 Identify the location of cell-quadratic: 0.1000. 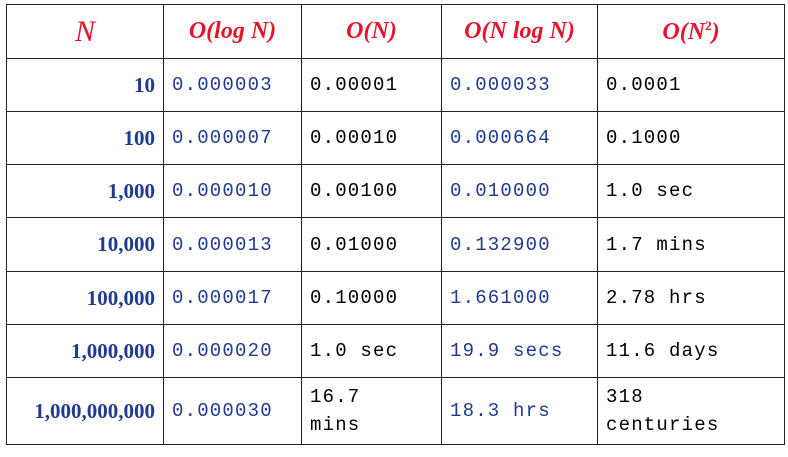
(691, 138).